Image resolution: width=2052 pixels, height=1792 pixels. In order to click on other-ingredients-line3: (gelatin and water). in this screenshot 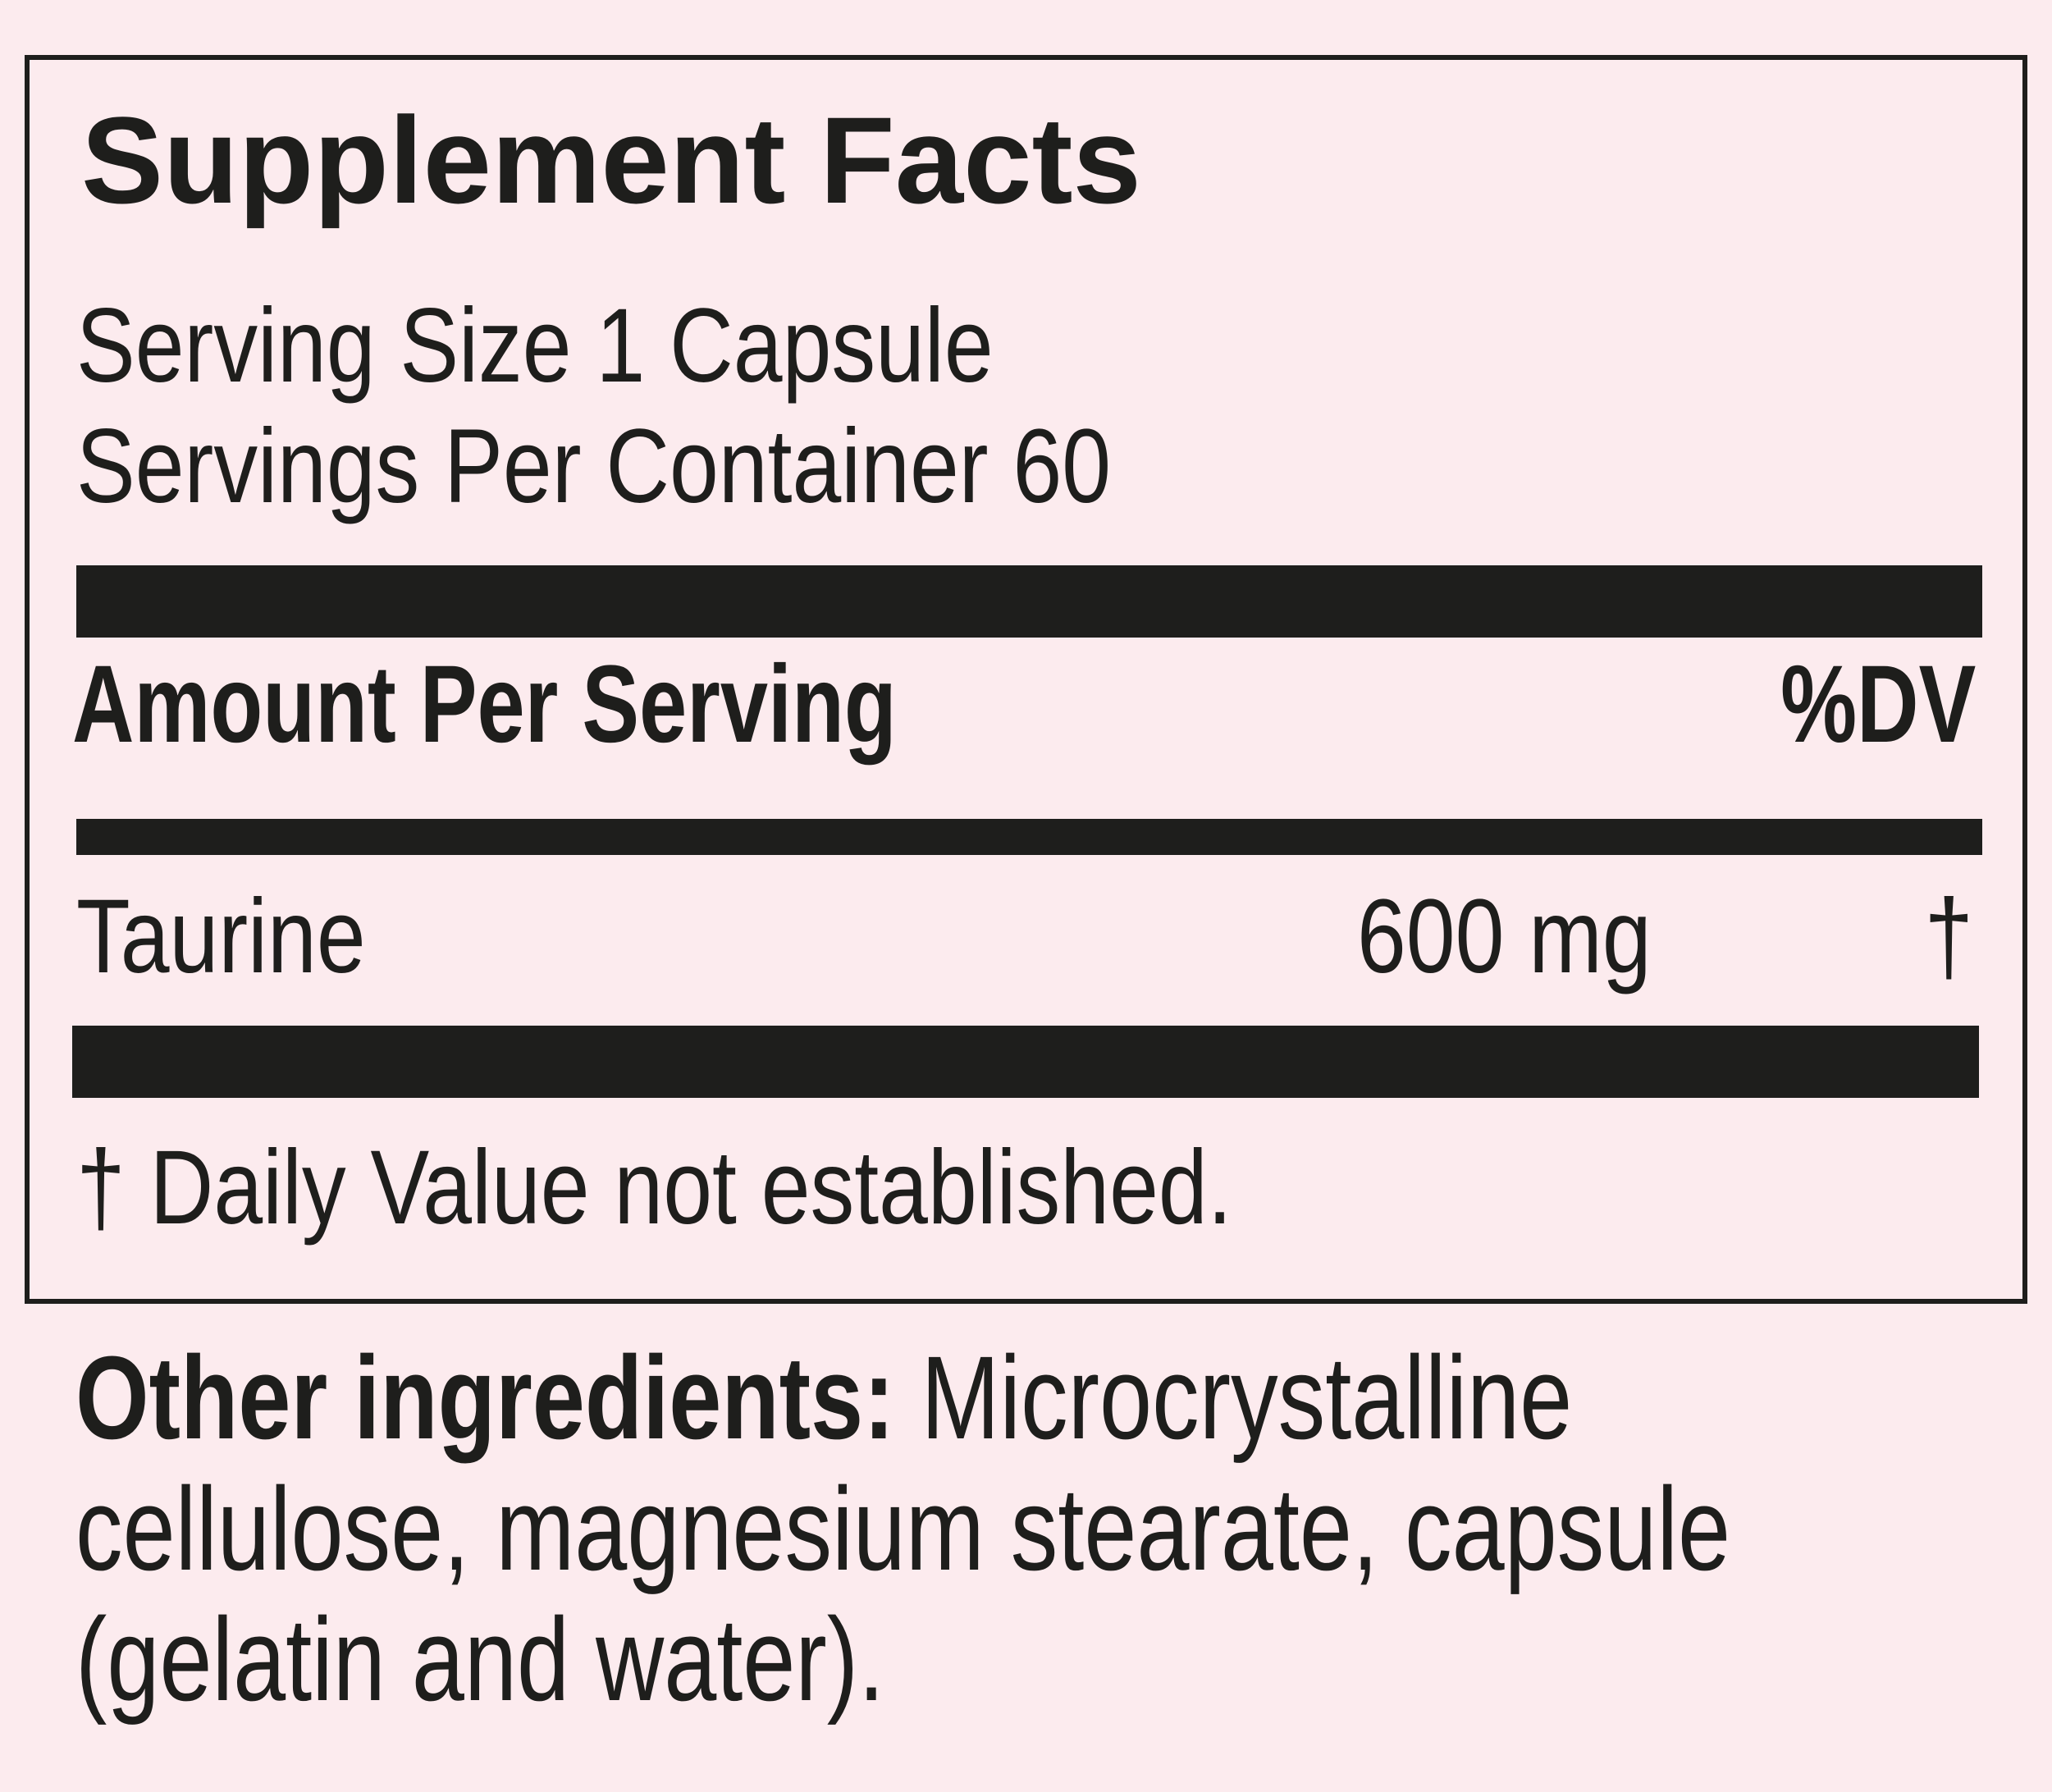, I will do `click(480, 1659)`.